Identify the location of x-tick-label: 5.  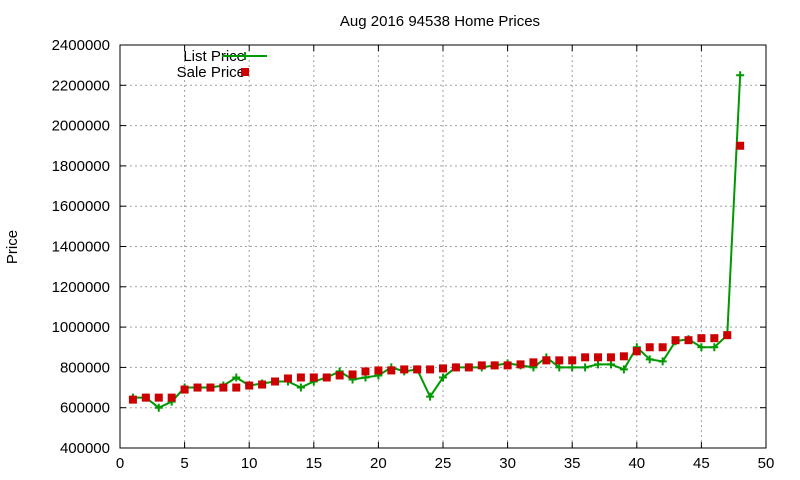
(184, 463).